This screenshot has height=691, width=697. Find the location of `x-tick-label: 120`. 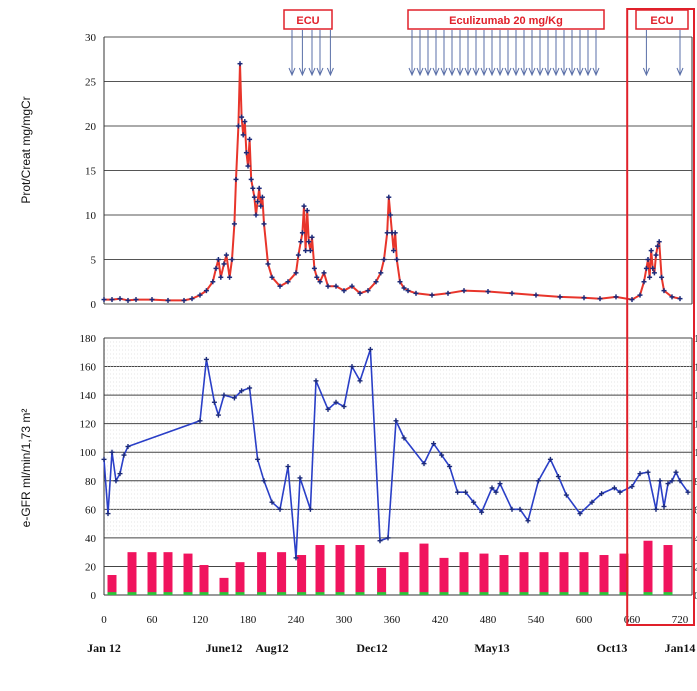

x-tick-label: 120 is located at coordinates (200, 620).